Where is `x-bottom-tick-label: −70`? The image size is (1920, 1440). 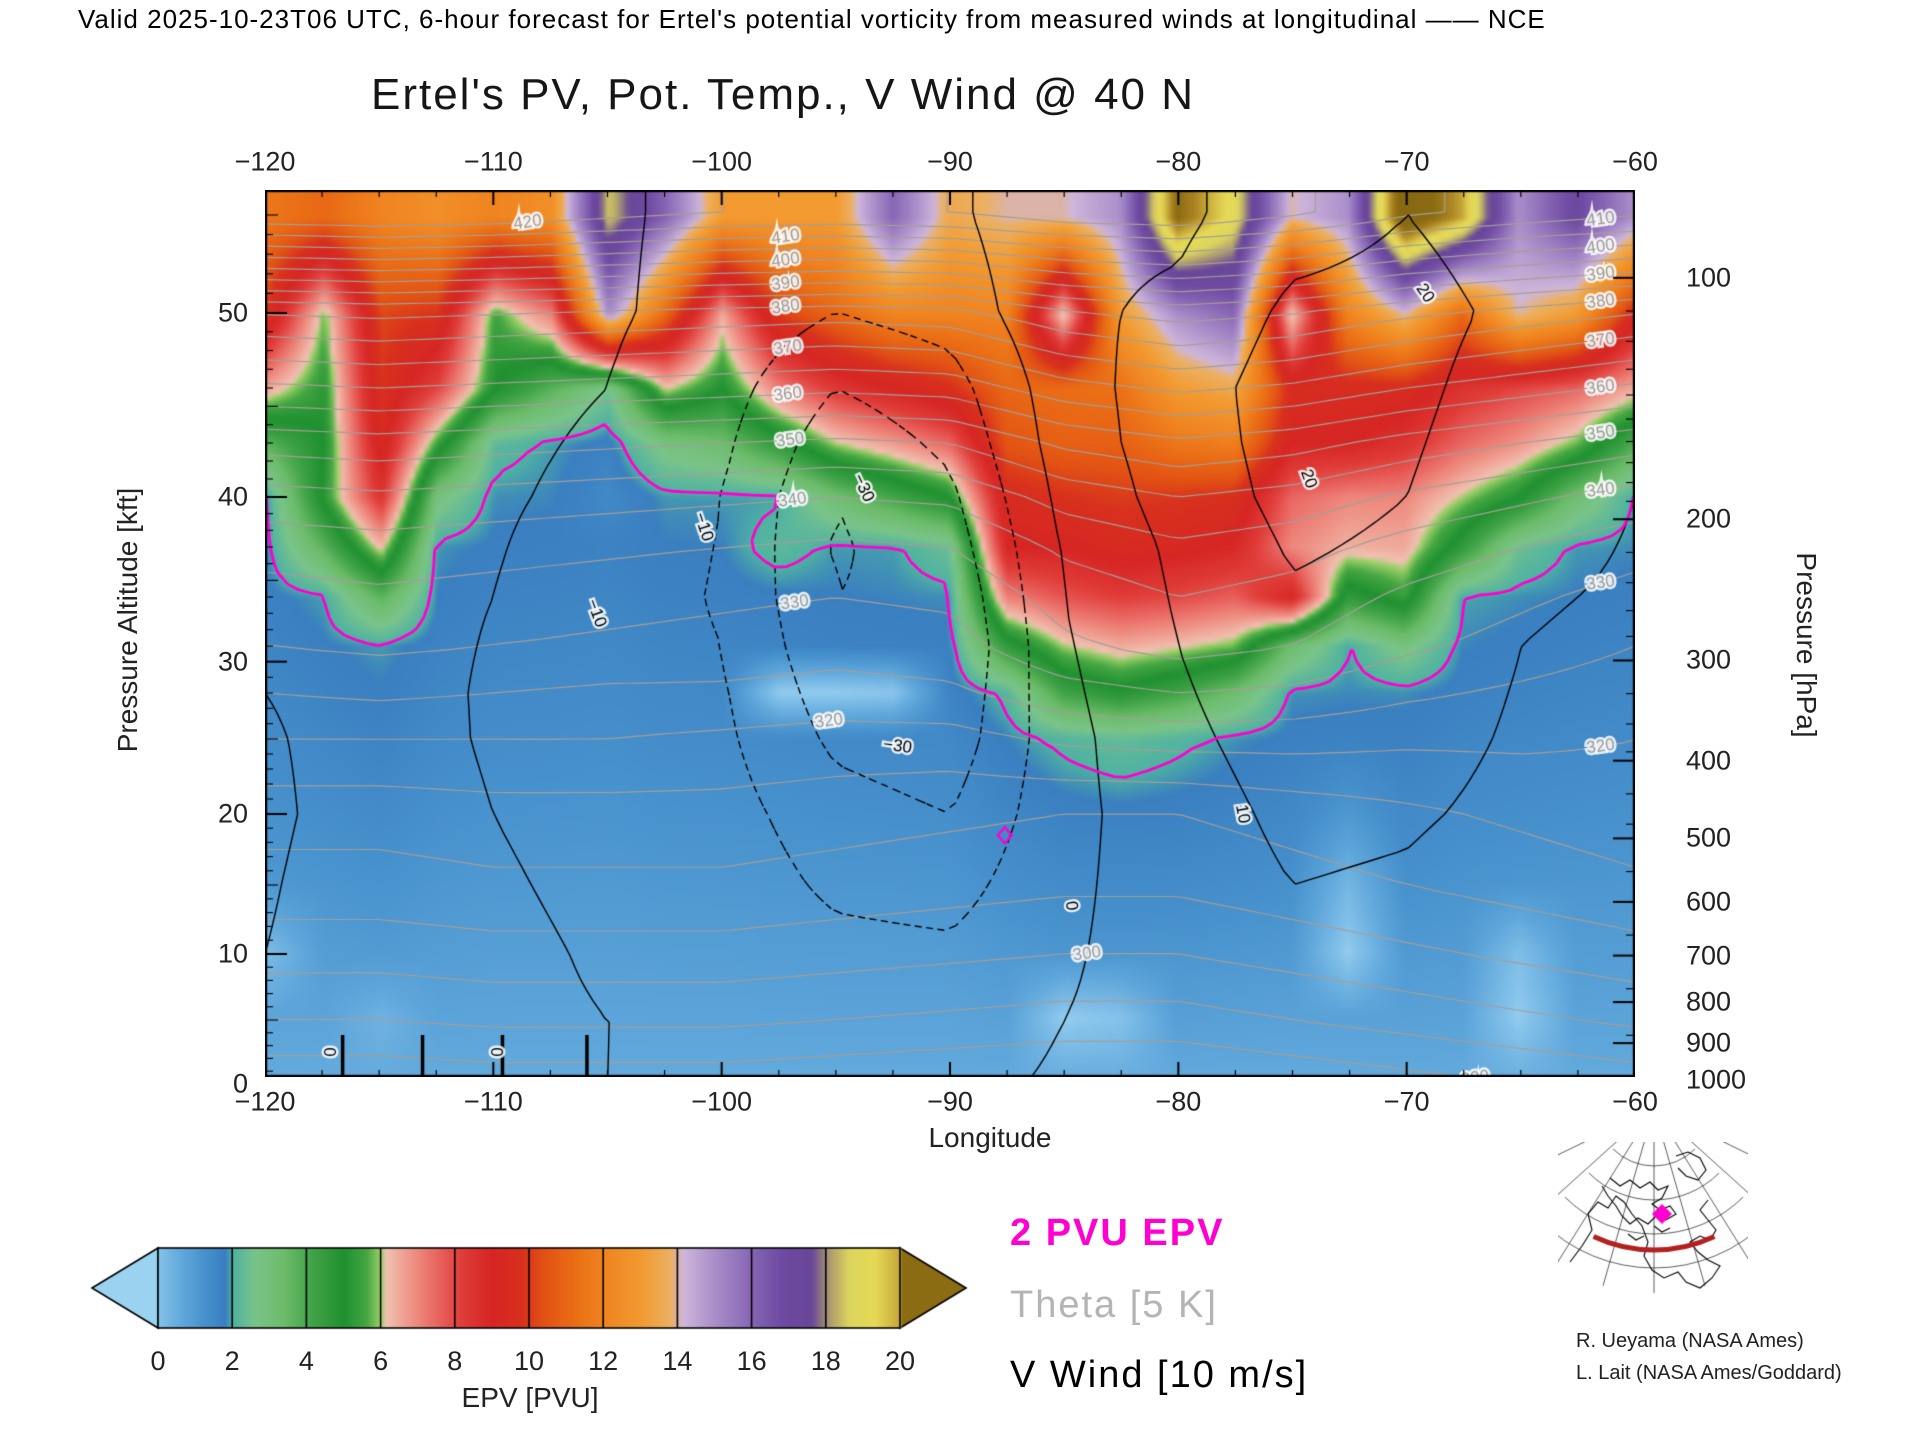
x-bottom-tick-label: −70 is located at coordinates (1406, 1101).